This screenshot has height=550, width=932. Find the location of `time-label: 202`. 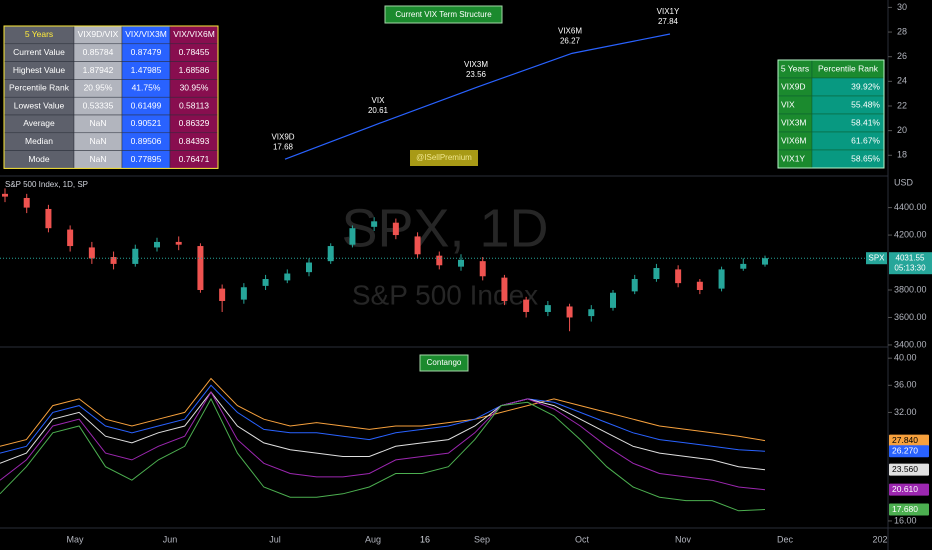

time-label: 202 is located at coordinates (879, 539).